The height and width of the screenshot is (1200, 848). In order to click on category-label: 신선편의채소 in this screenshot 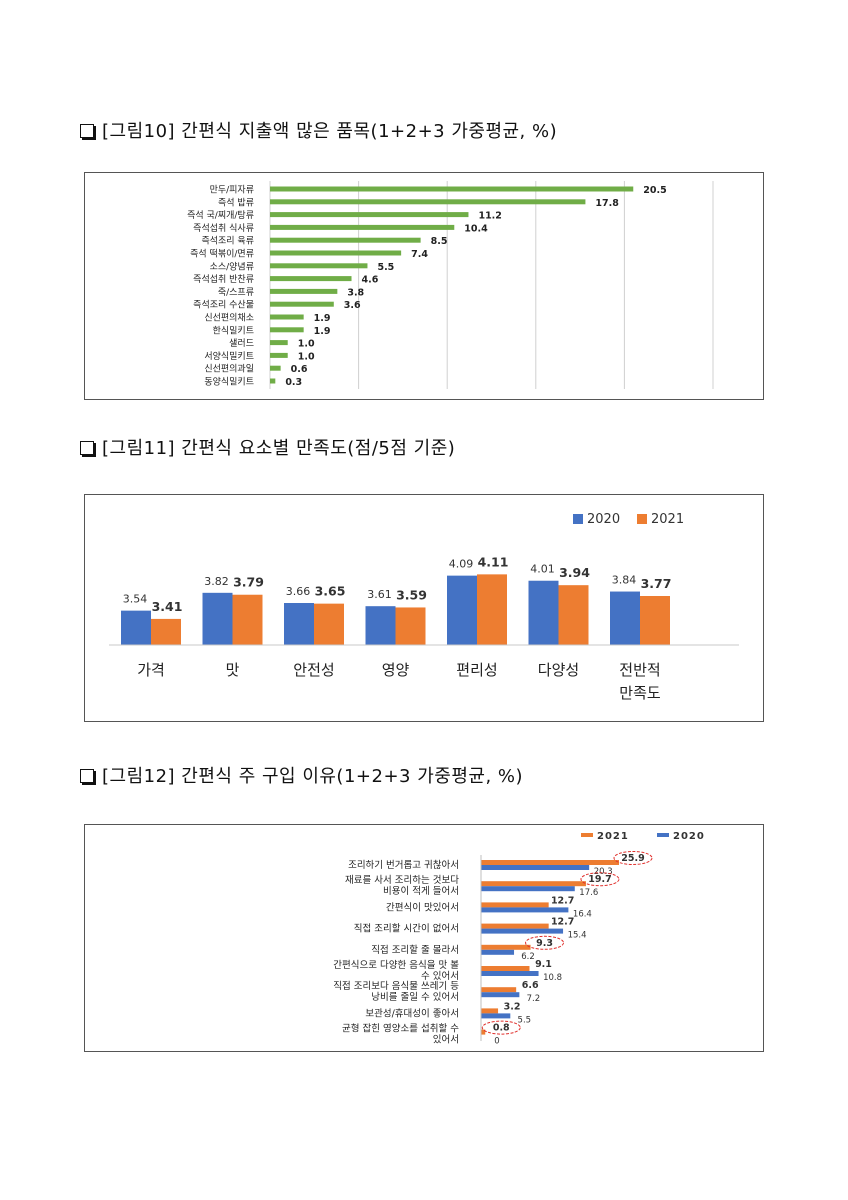, I will do `click(229, 318)`.